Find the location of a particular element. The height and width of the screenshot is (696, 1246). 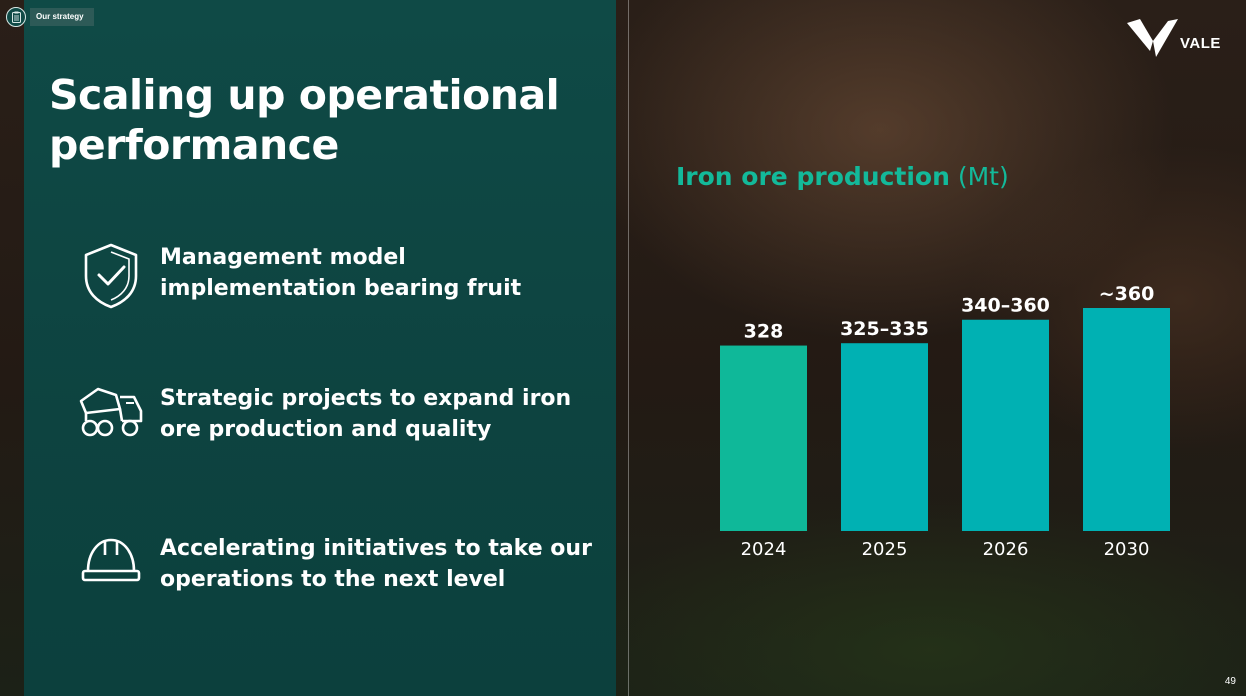

section-badge: Our strategy is located at coordinates (50, 17).